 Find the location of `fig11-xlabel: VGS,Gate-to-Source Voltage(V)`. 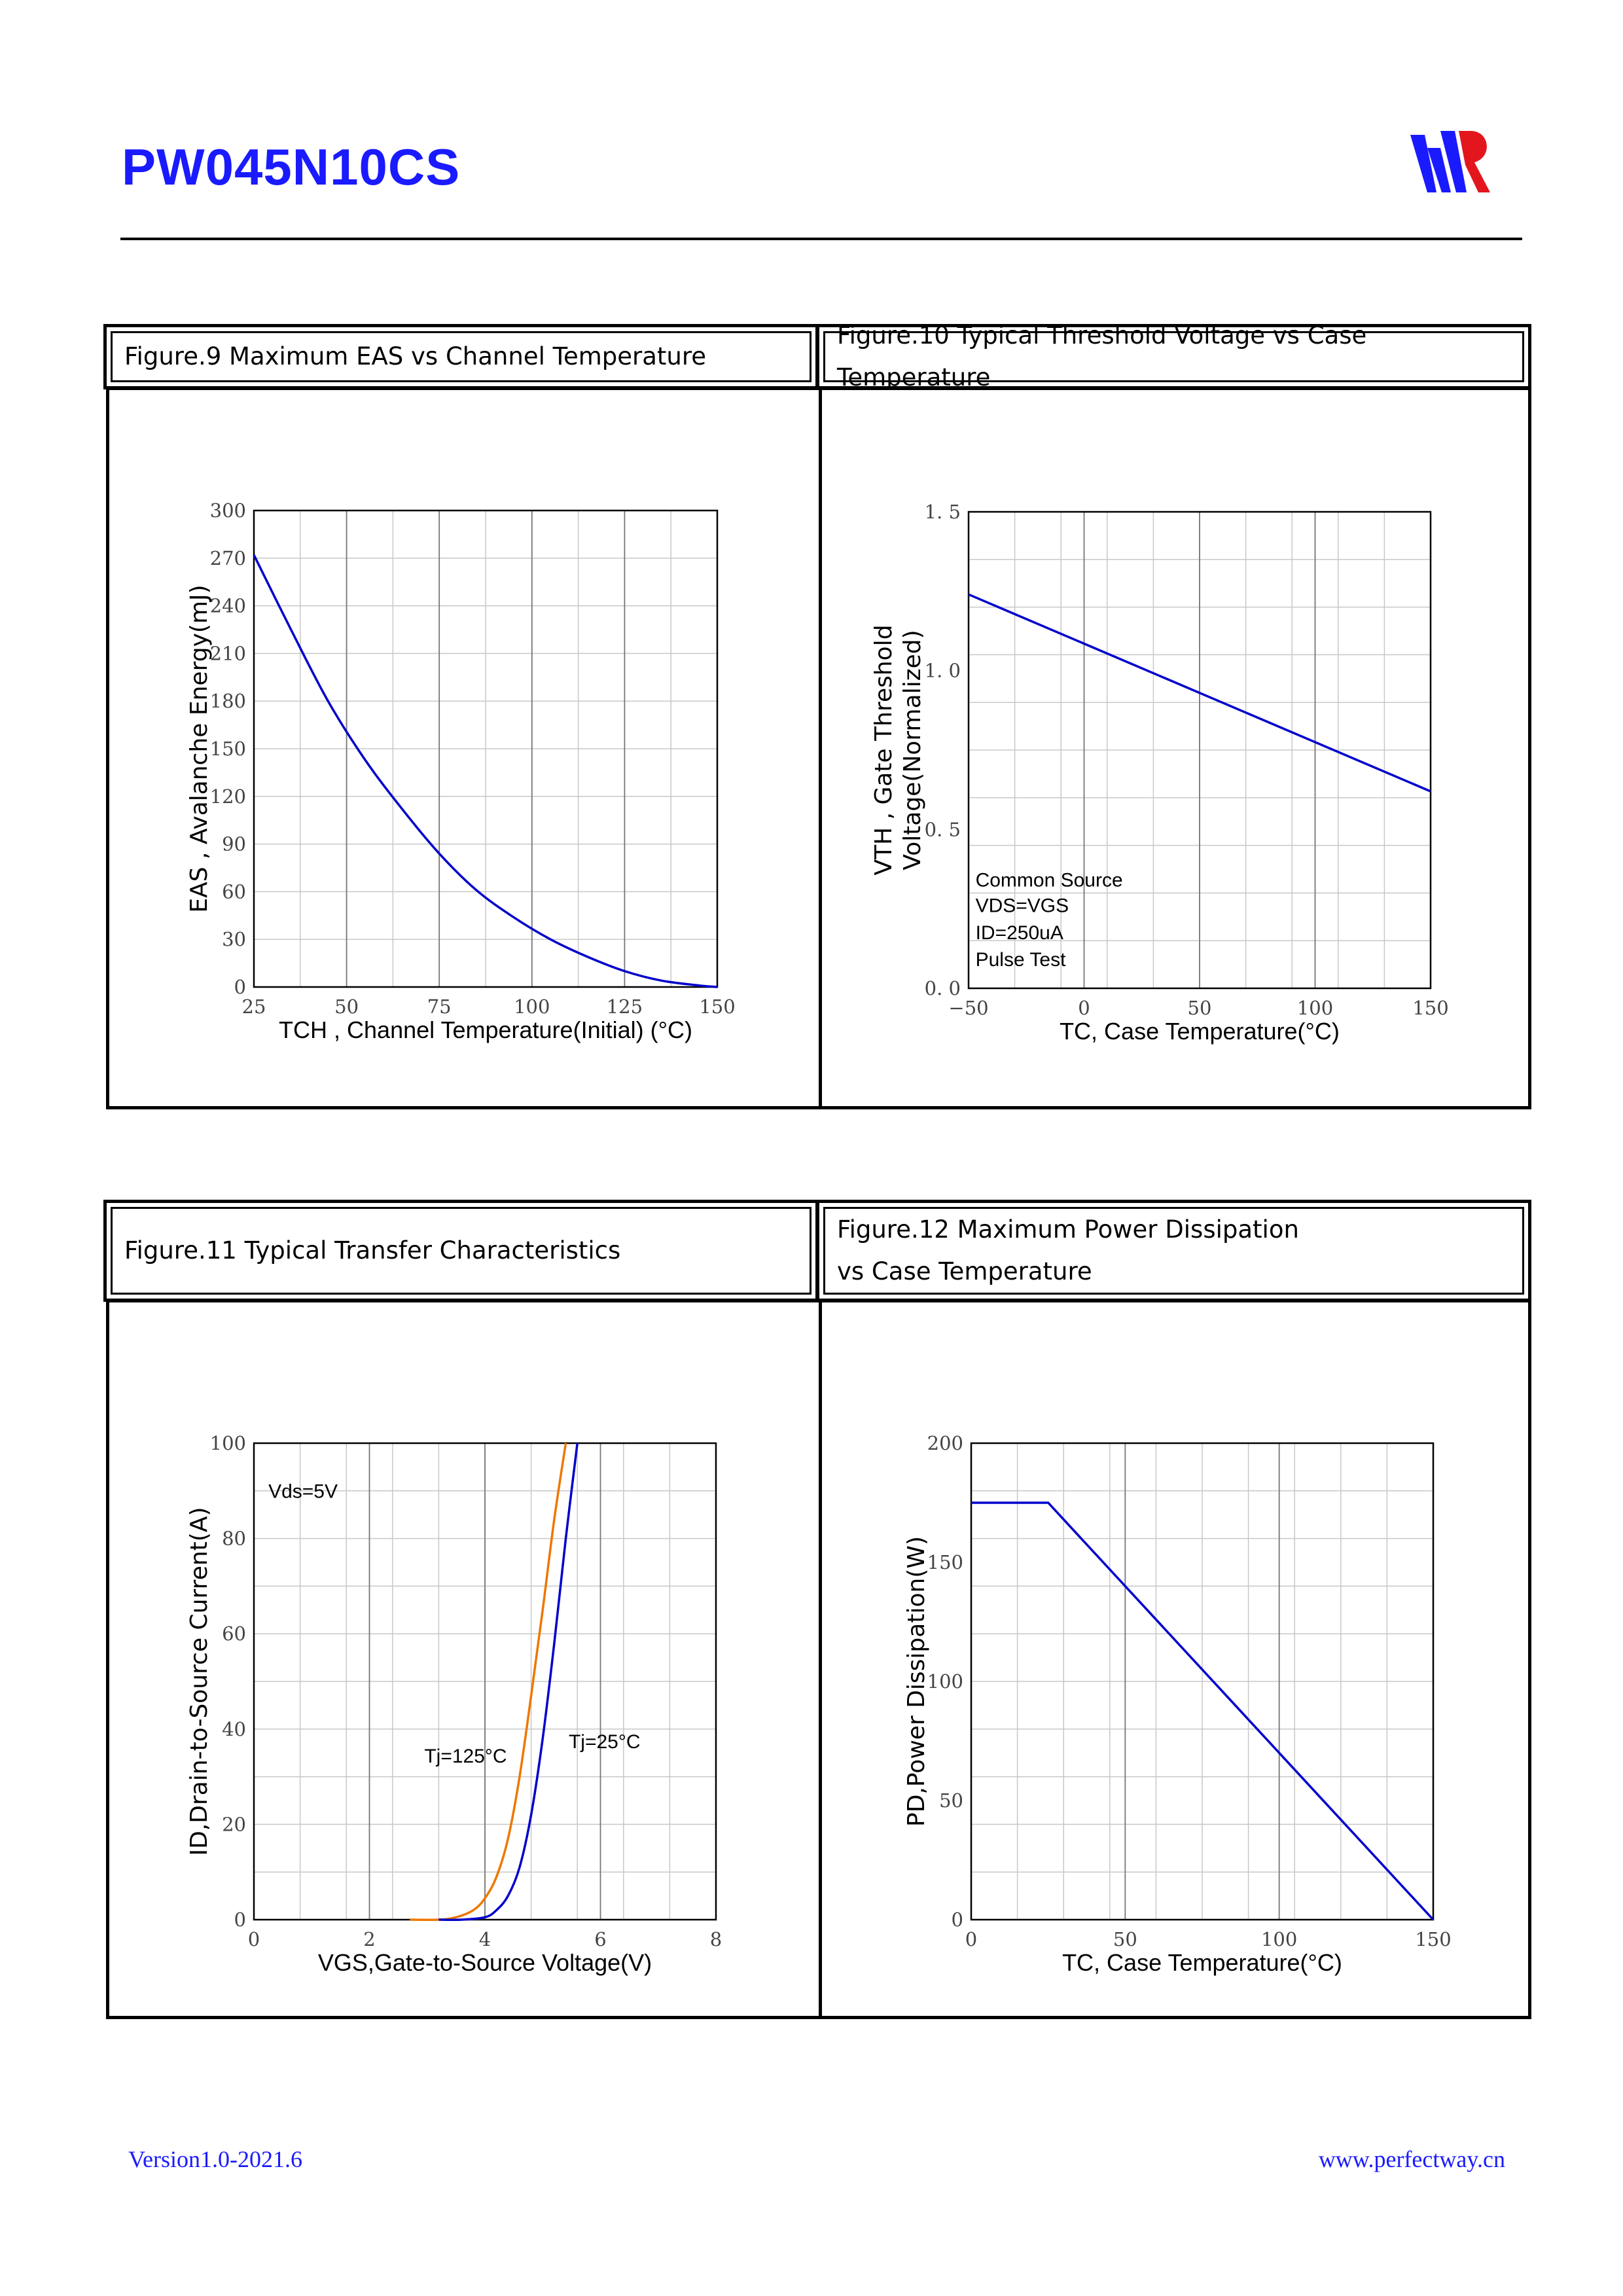

fig11-xlabel: VGS,Gate-to-Source Voltage(V) is located at coordinates (485, 1962).